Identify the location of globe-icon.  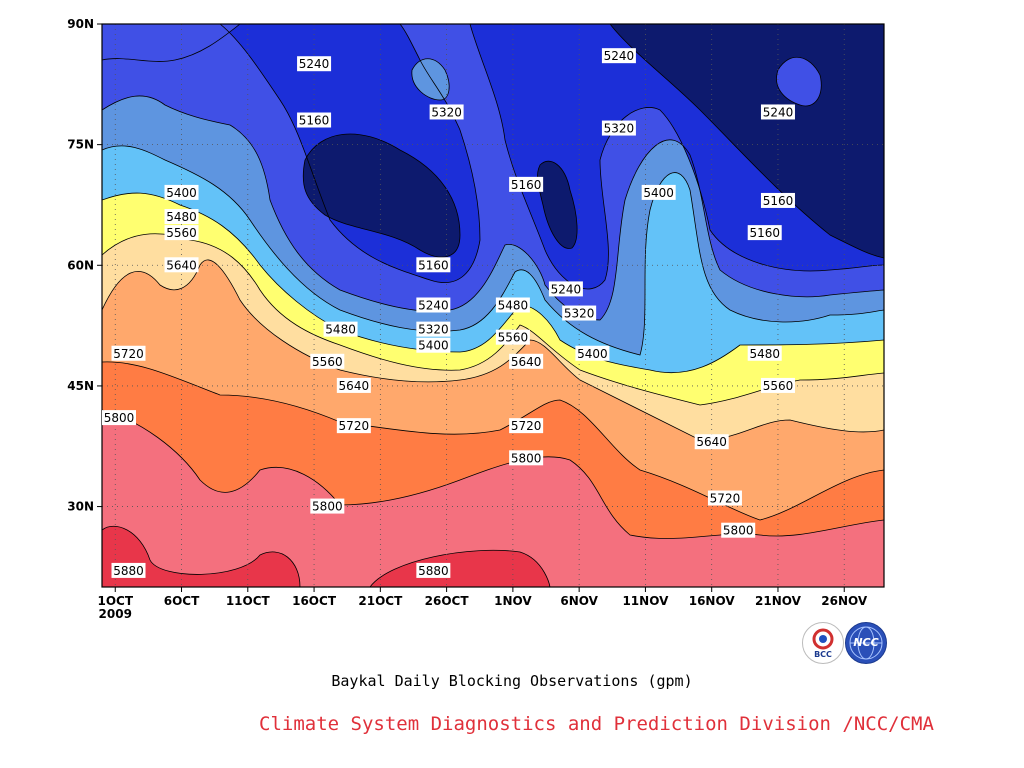
(866, 643).